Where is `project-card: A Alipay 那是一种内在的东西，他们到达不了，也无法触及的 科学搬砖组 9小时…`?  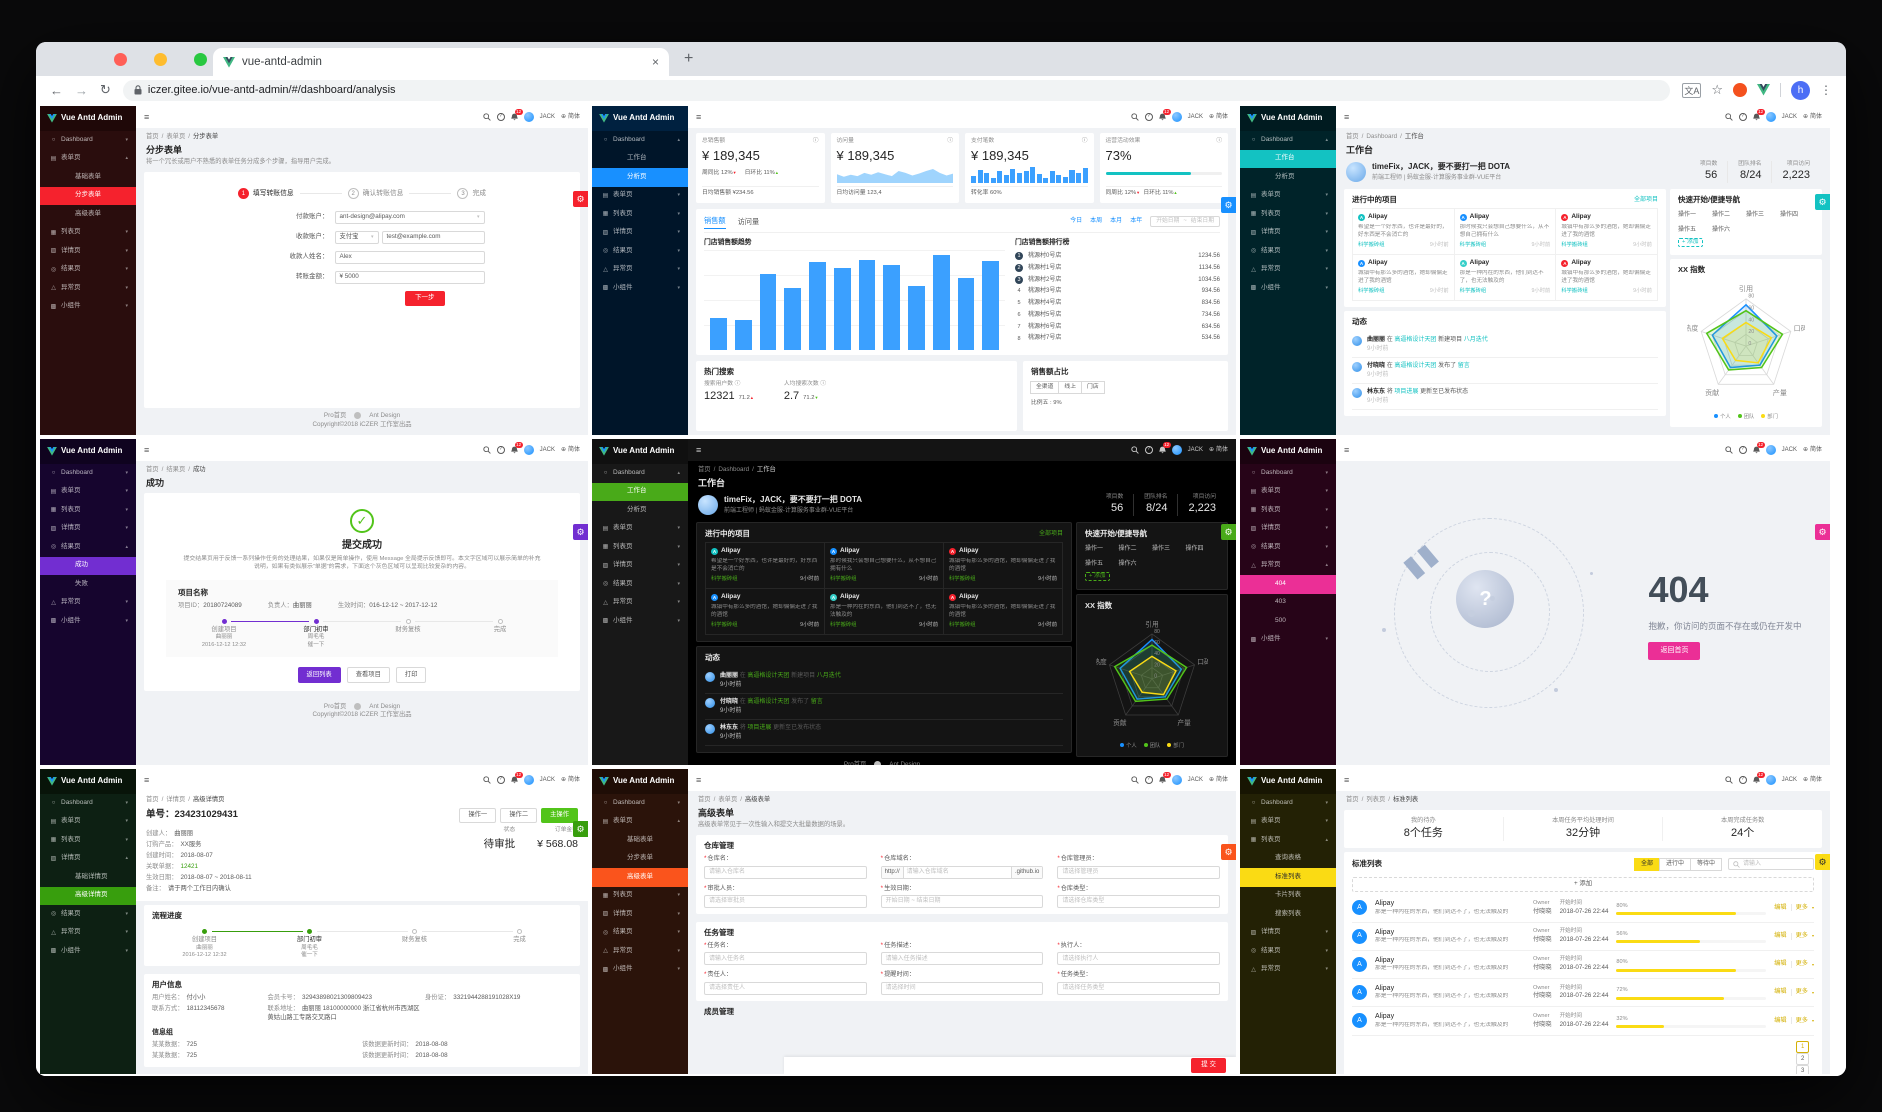
project-card: A Alipay 那是一种内在的东西，他们到达不了，也无法触及的 科学搬砖组 9小时… is located at coordinates (1505, 278).